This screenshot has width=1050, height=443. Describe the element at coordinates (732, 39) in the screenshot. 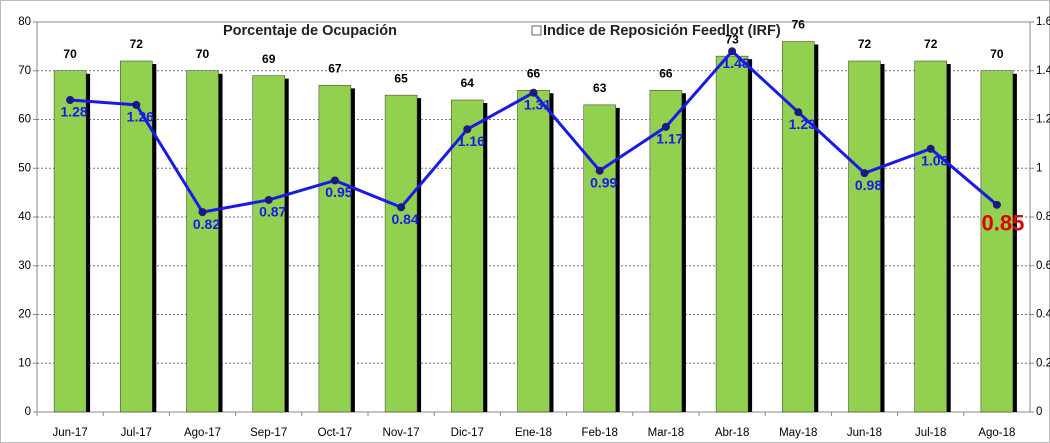

I see `bar-value-label: 73` at that location.